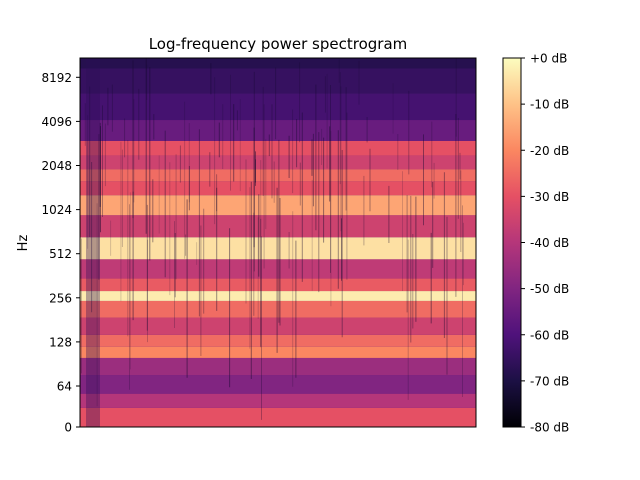 Image resolution: width=640 pixels, height=480 pixels. Describe the element at coordinates (549, 243) in the screenshot. I see `colorbar-tick-label: -40 dB` at that location.